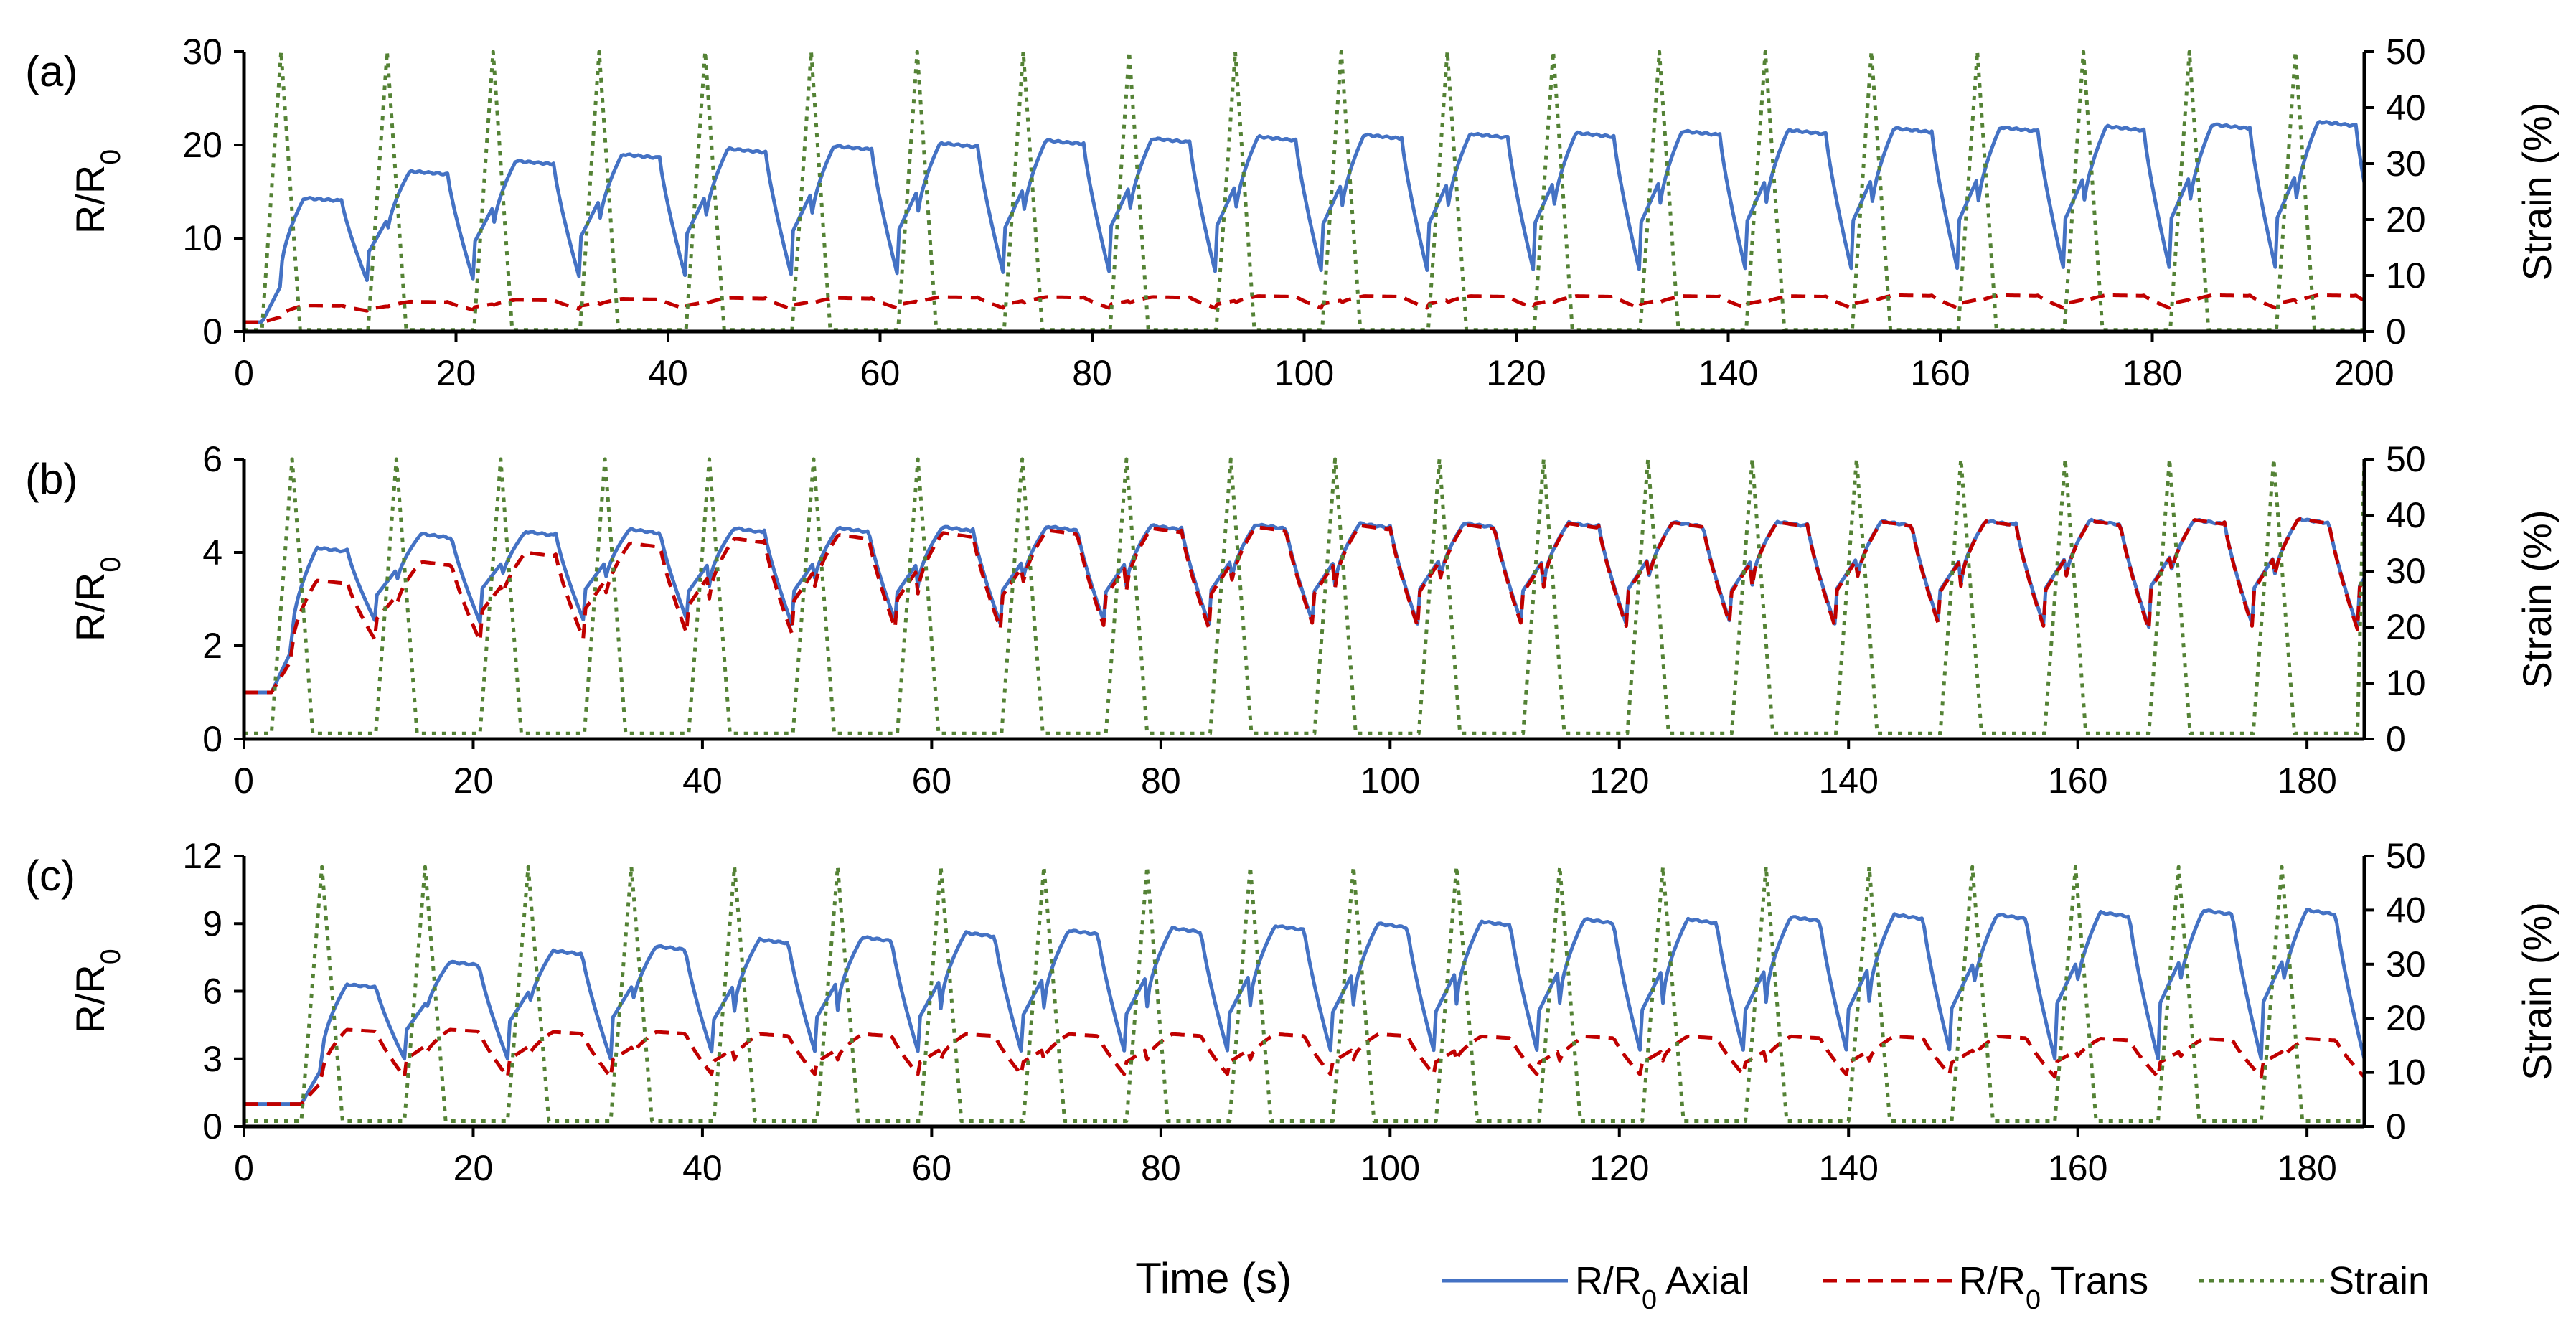  Describe the element at coordinates (212, 1059) in the screenshot. I see `y-tick-label: 3` at that location.